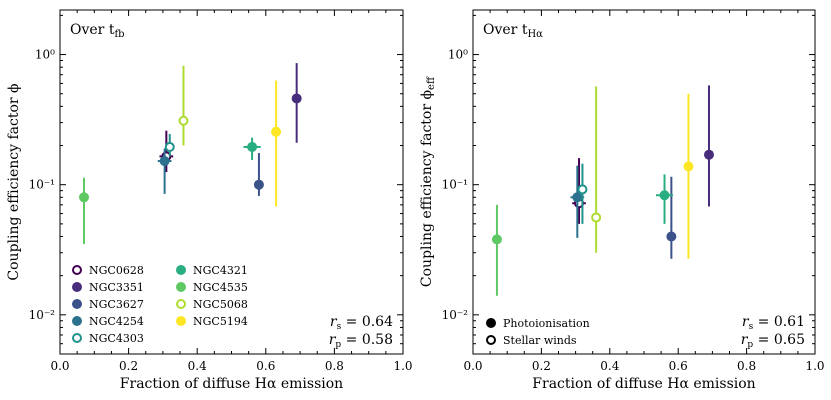 The width and height of the screenshot is (831, 400). What do you see at coordinates (116, 338) in the screenshot?
I see `legend-label: NGC4303` at bounding box center [116, 338].